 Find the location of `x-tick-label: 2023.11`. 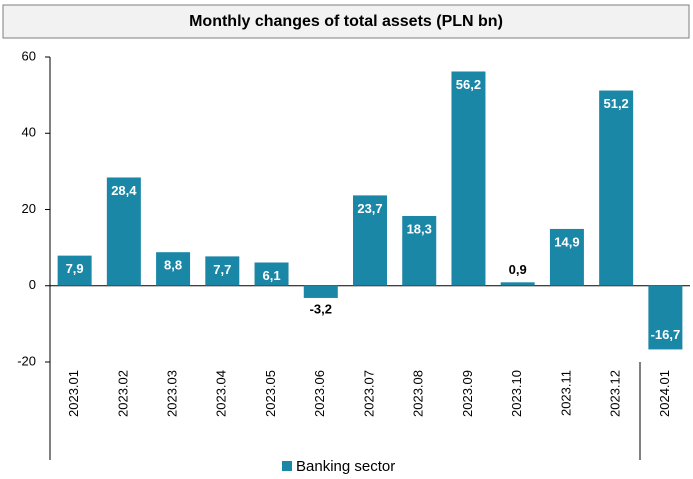

x-tick-label: 2023.11 is located at coordinates (565, 393).